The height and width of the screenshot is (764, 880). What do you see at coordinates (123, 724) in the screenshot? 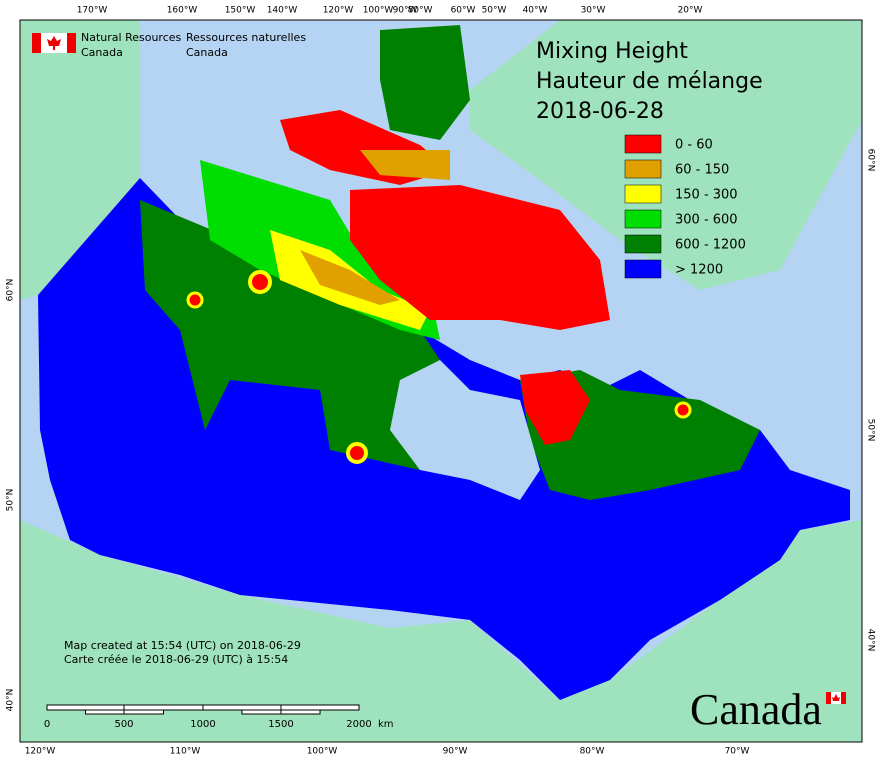
I see `scale-label: 500` at bounding box center [123, 724].